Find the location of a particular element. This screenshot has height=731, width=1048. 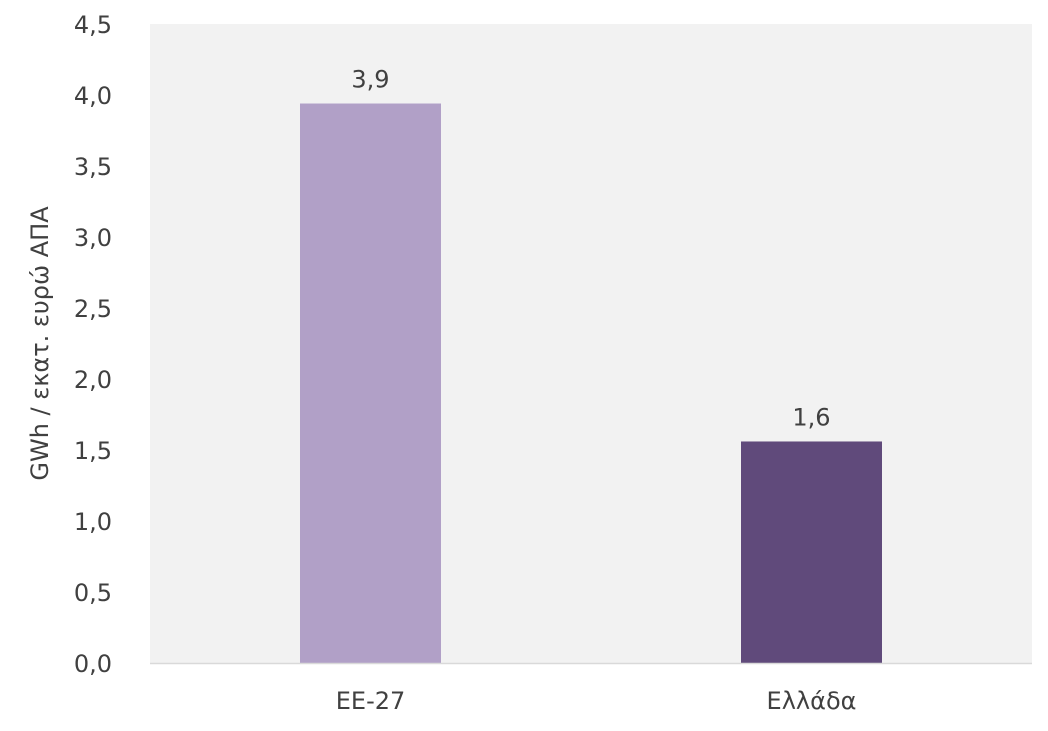

y-tick-label: 0,5 is located at coordinates (93, 593).